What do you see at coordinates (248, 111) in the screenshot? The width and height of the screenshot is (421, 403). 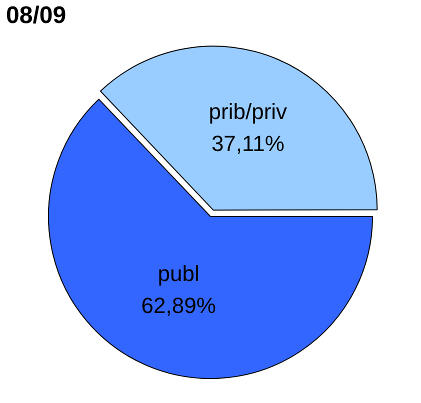 I see `slice-label: prib/priv` at bounding box center [248, 111].